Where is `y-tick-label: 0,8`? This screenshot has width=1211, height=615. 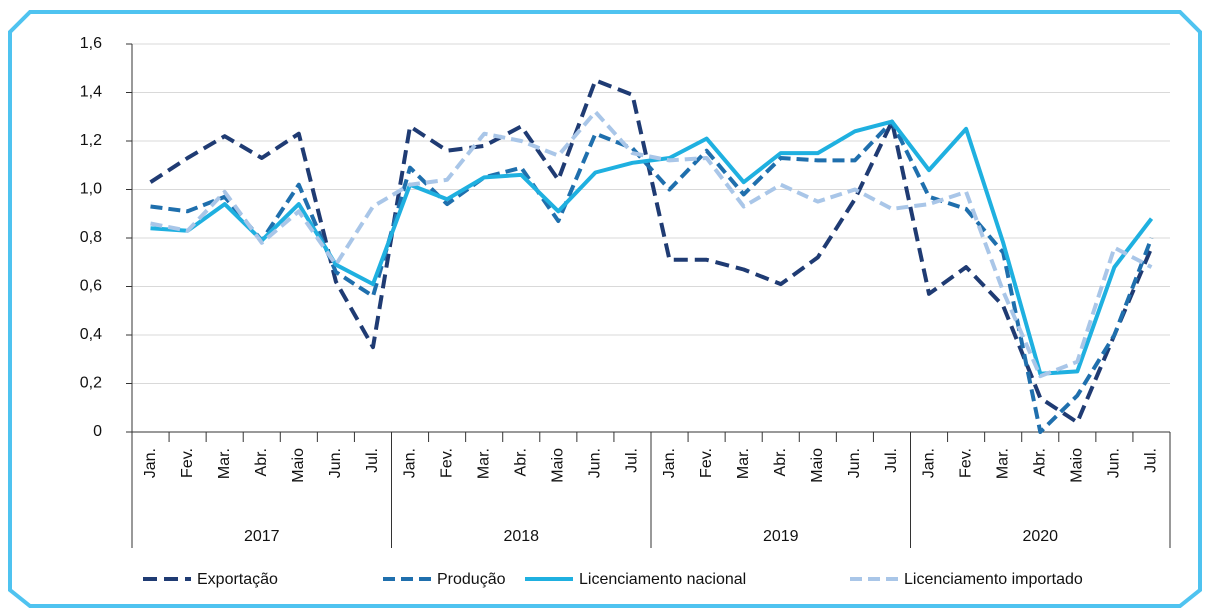
y-tick-label: 0,8 is located at coordinates (91, 237).